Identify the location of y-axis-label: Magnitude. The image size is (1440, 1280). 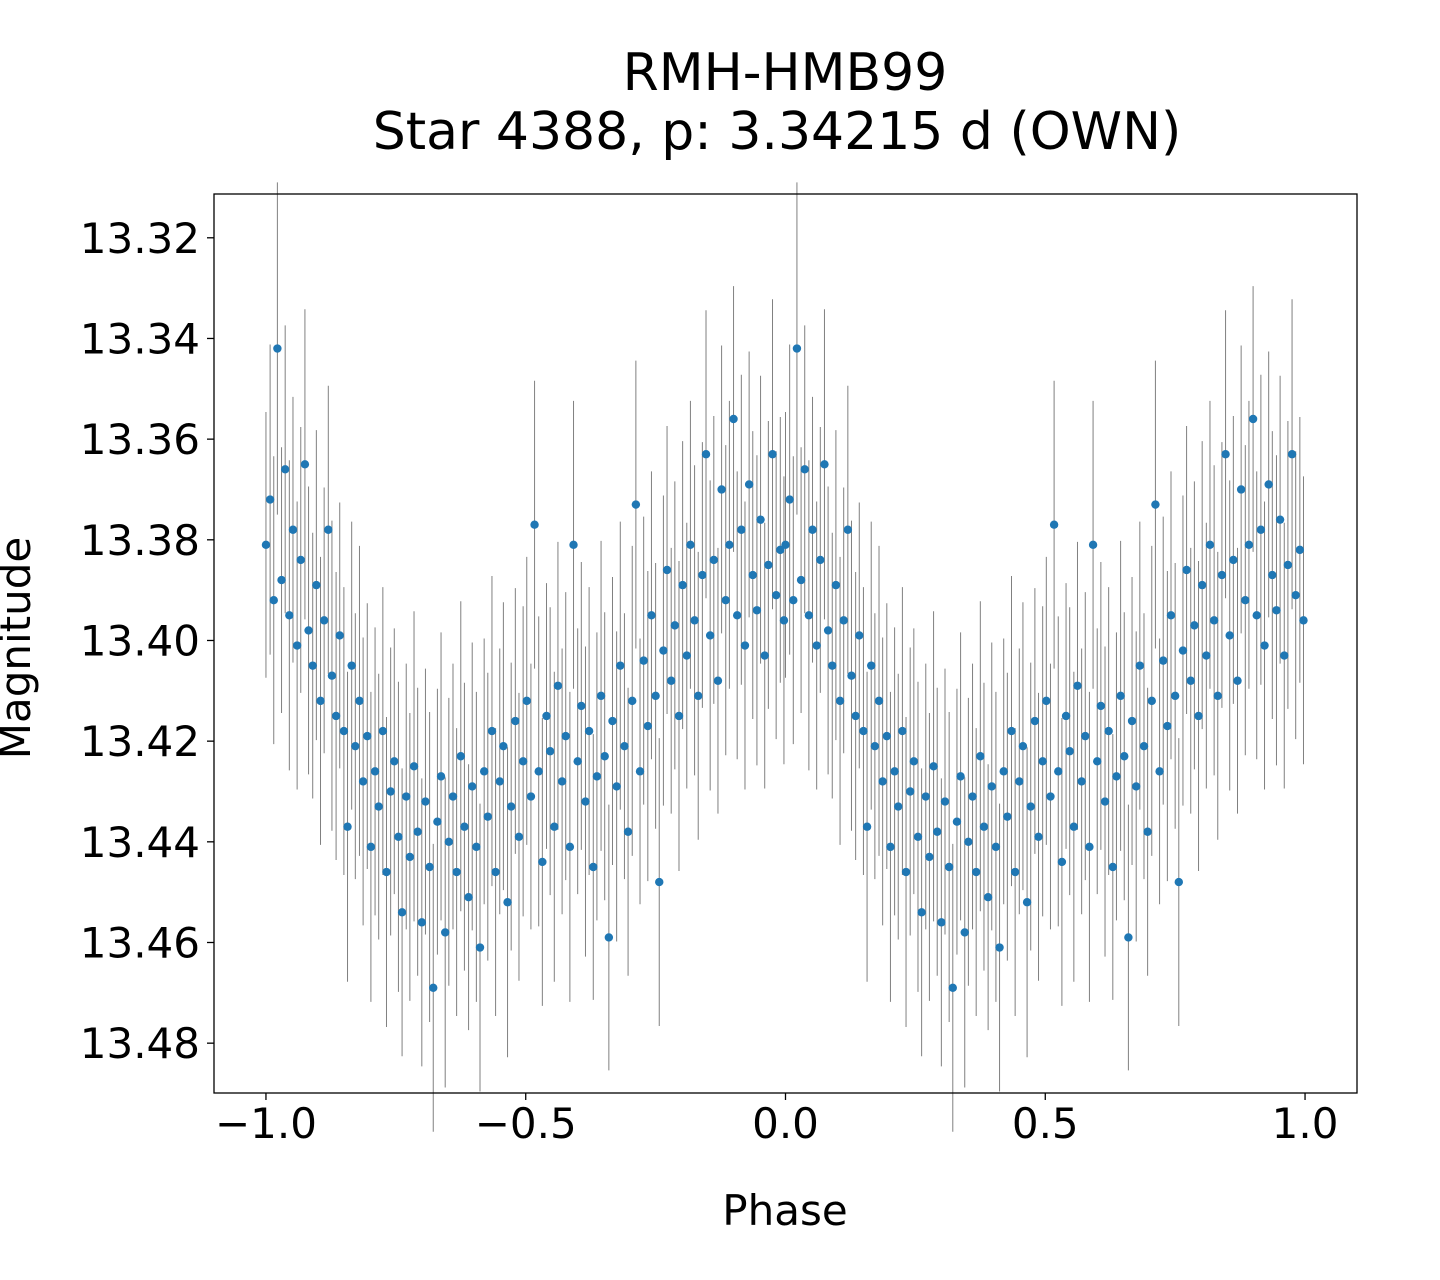
(20, 648).